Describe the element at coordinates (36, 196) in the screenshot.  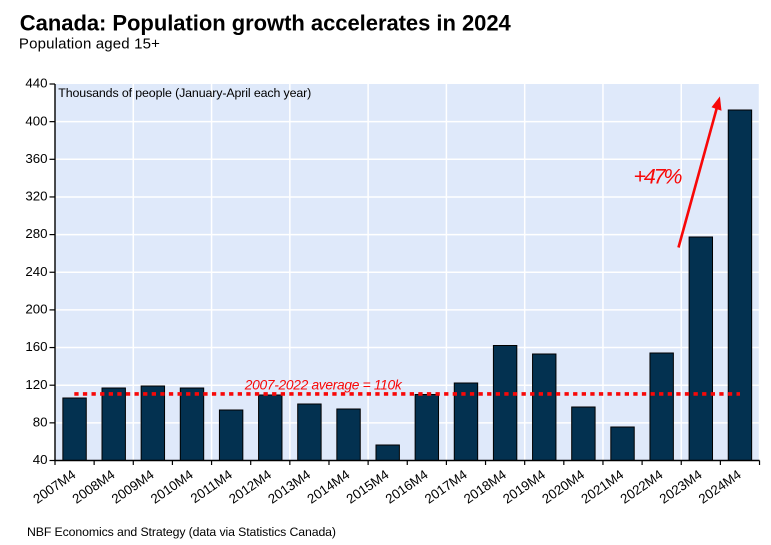
I see `svg-text: 320` at that location.